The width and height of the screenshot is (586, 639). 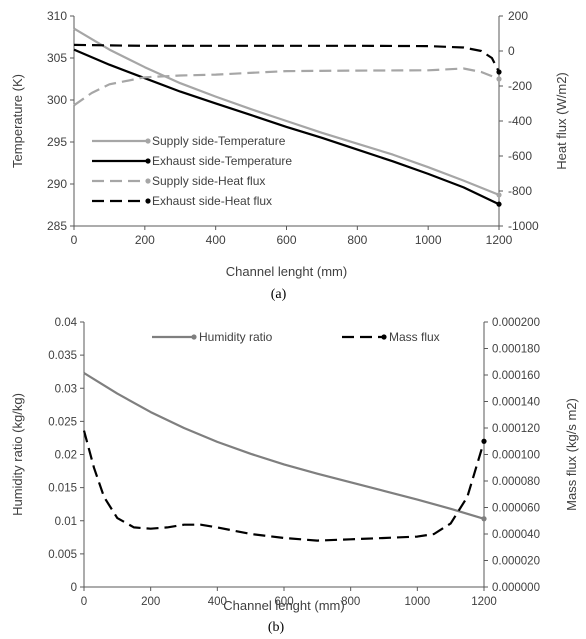 What do you see at coordinates (194, 337) in the screenshot?
I see `legend-marker-humidity-ratio` at bounding box center [194, 337].